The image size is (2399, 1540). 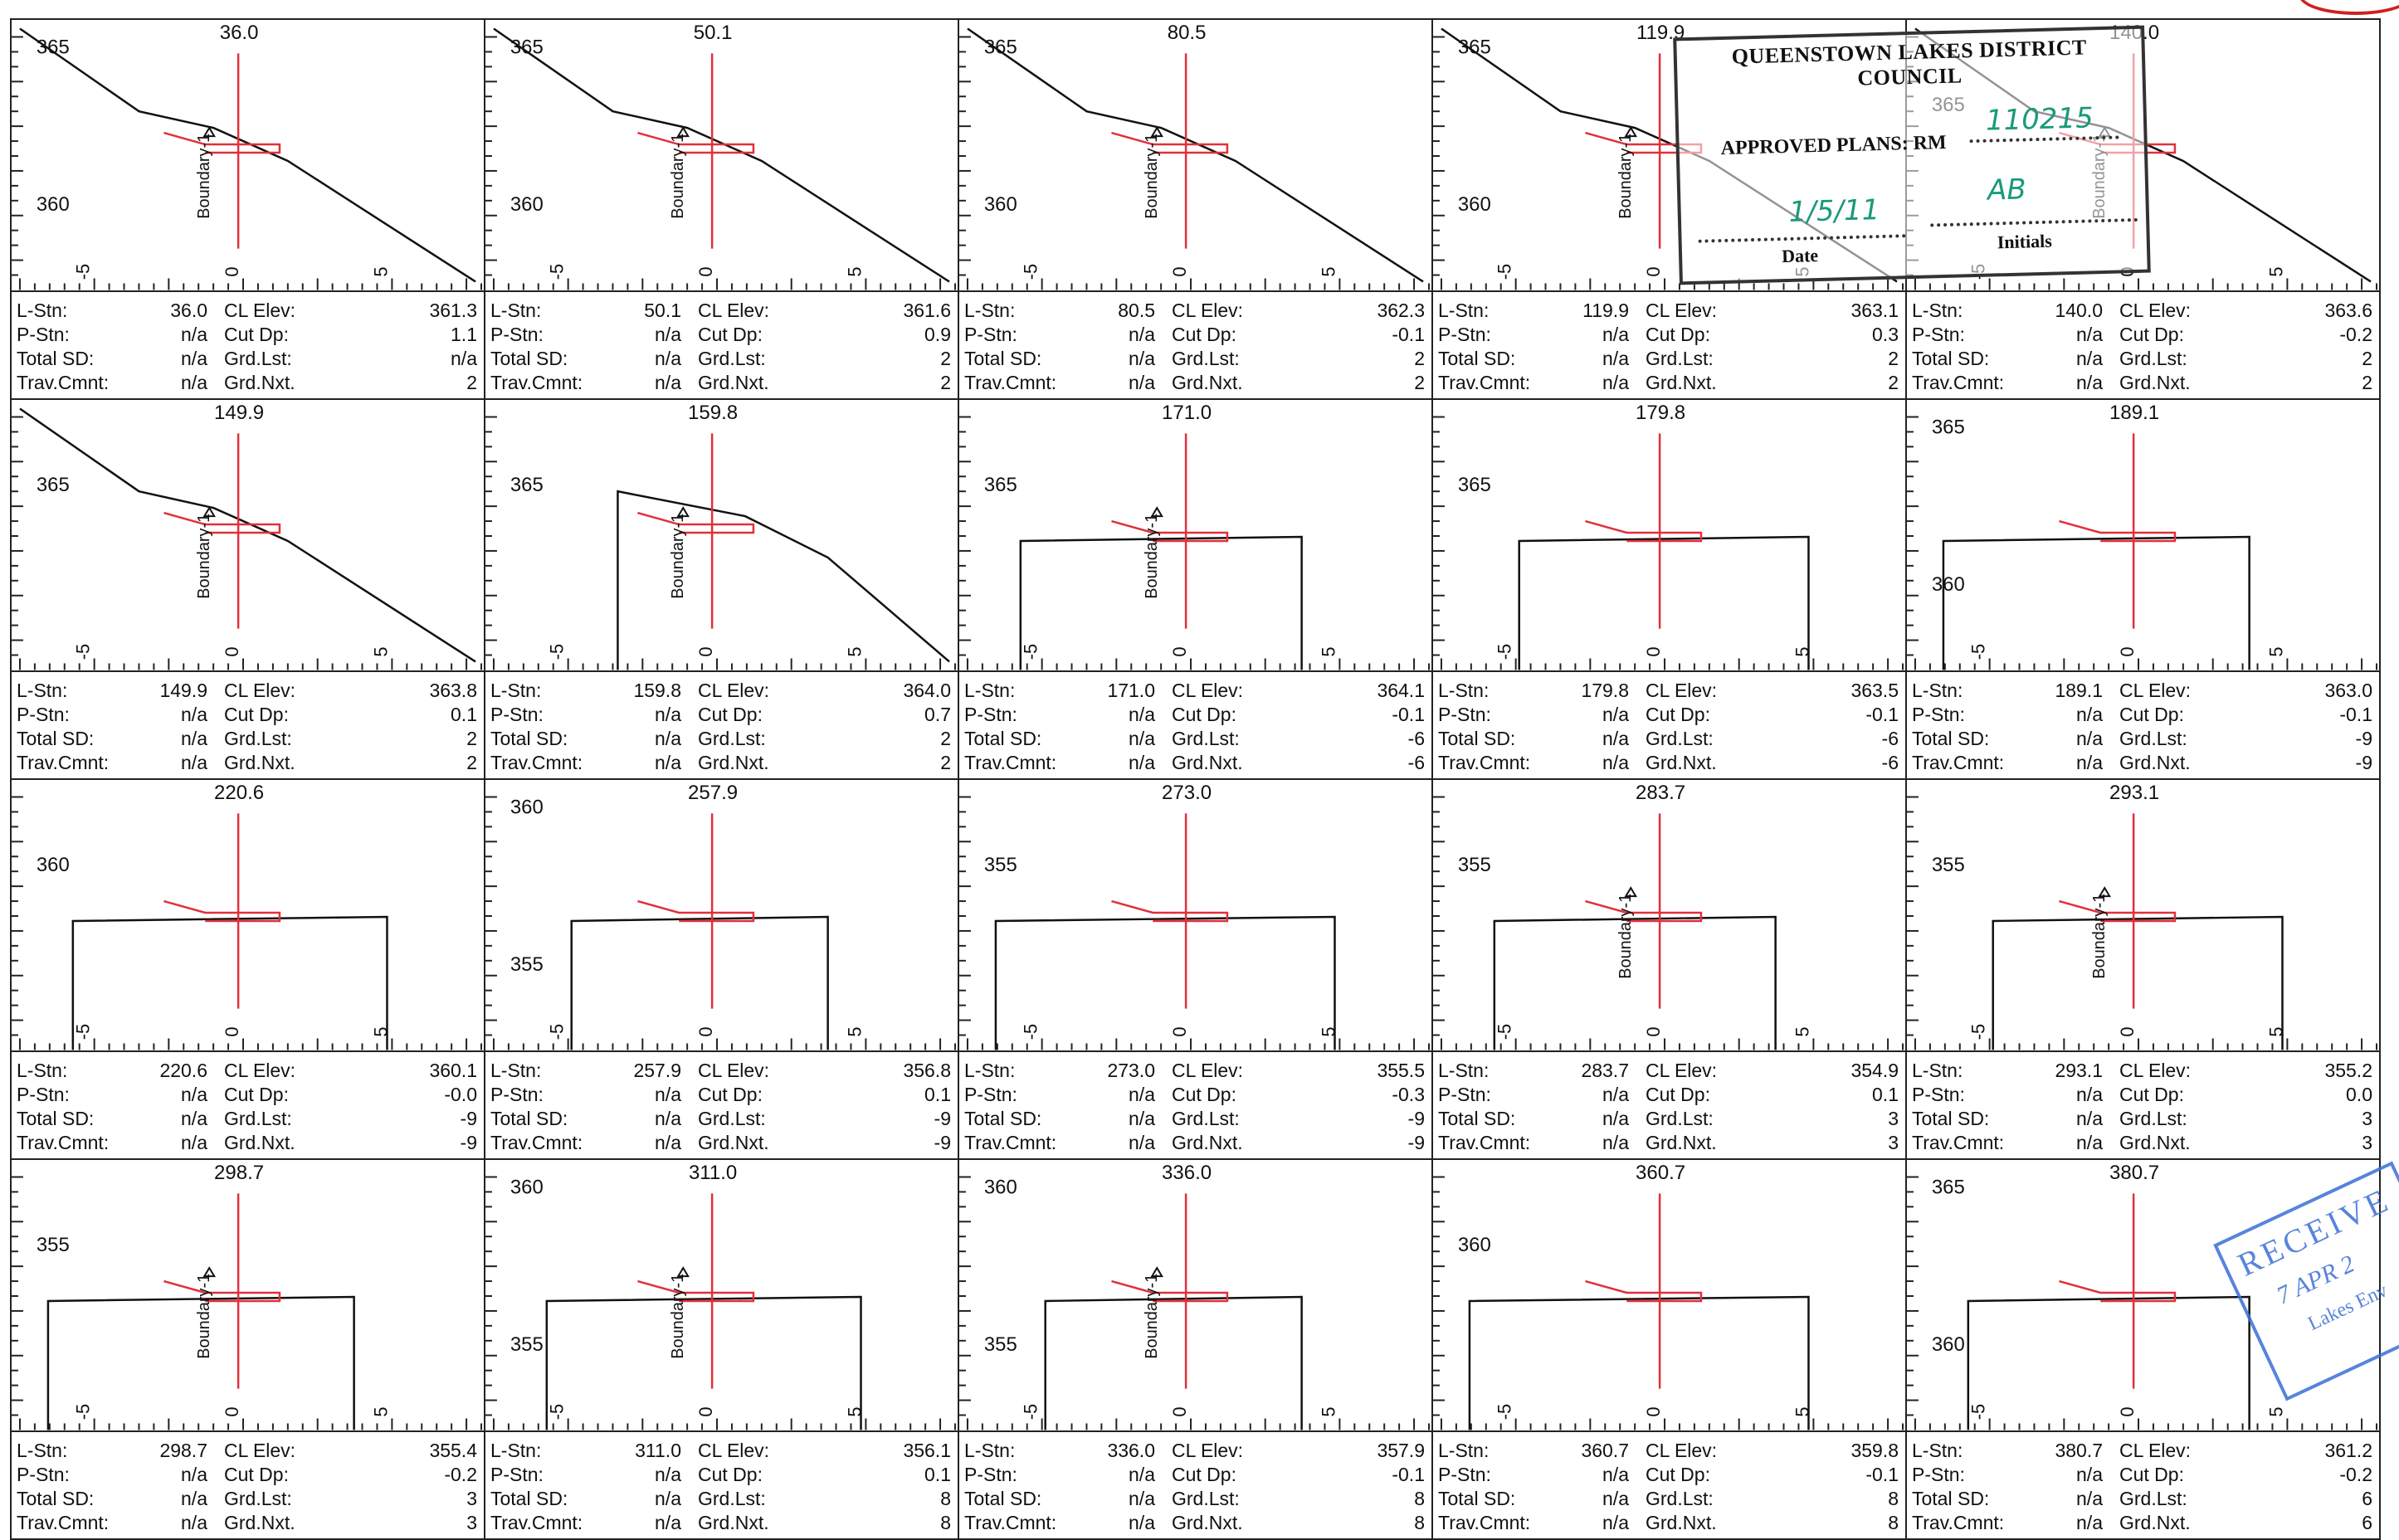 I want to click on info-value: 363.8, so click(x=453, y=690).